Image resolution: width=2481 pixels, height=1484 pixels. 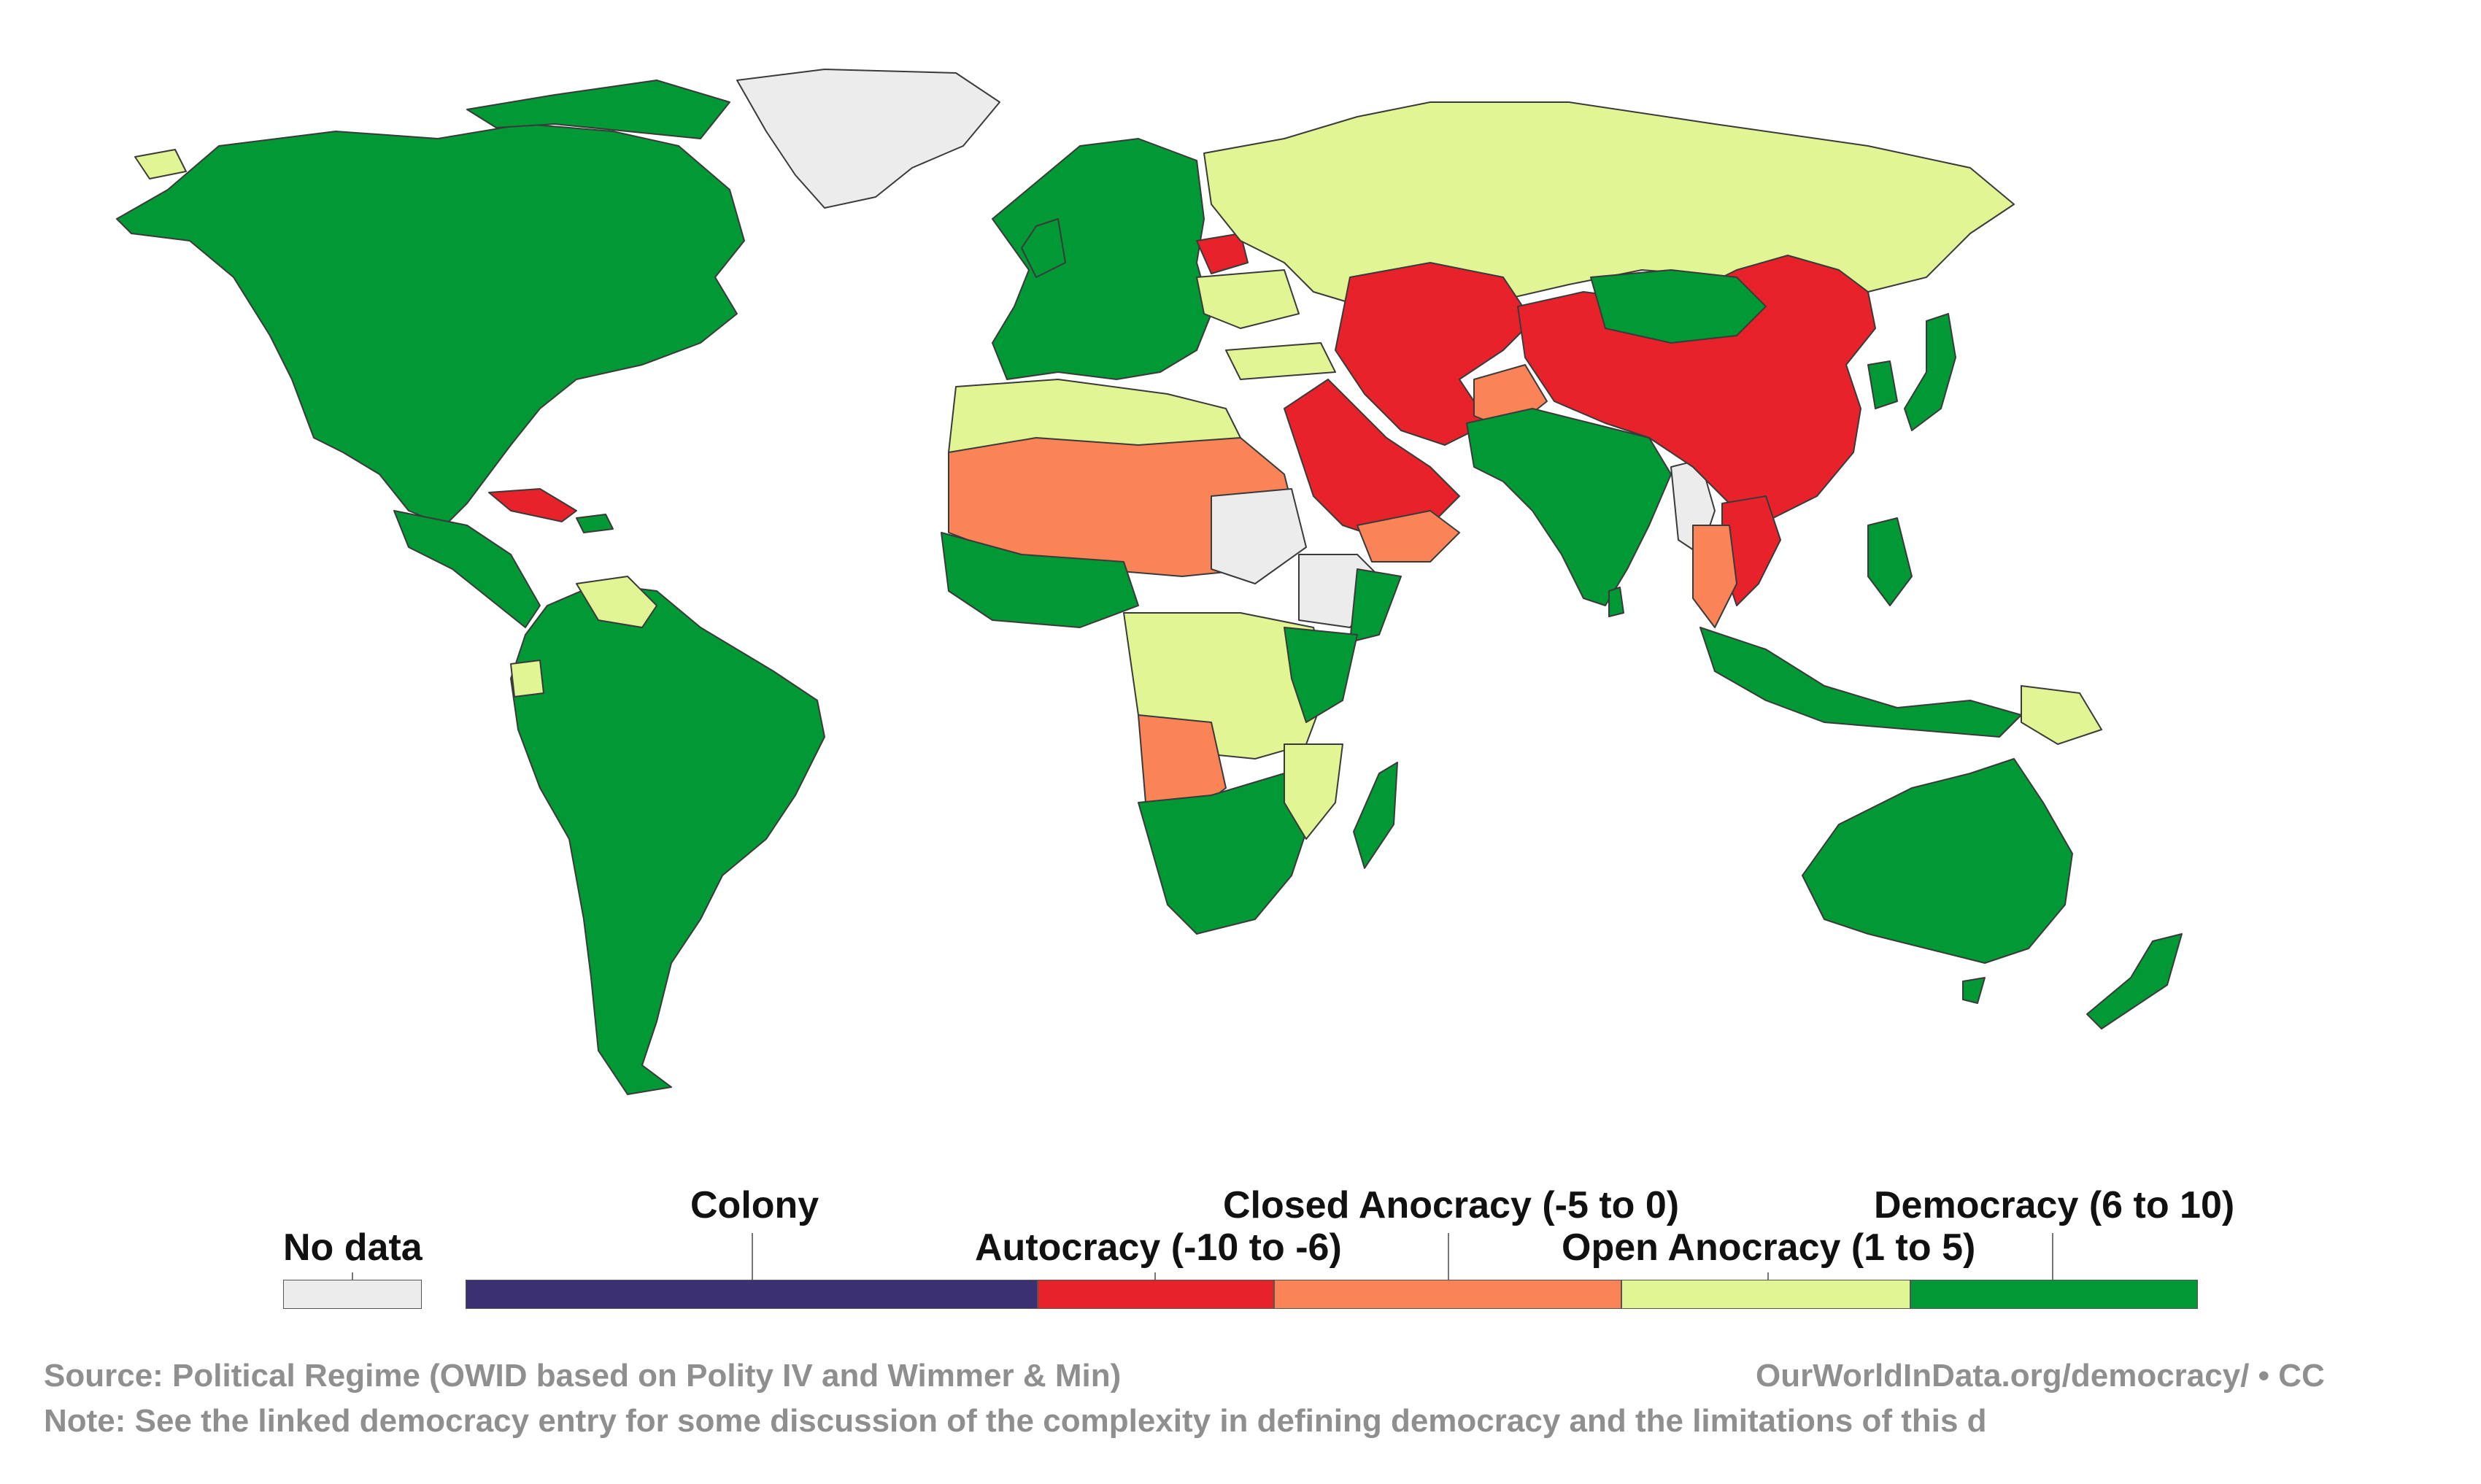 I want to click on region-turkey, so click(x=1280, y=361).